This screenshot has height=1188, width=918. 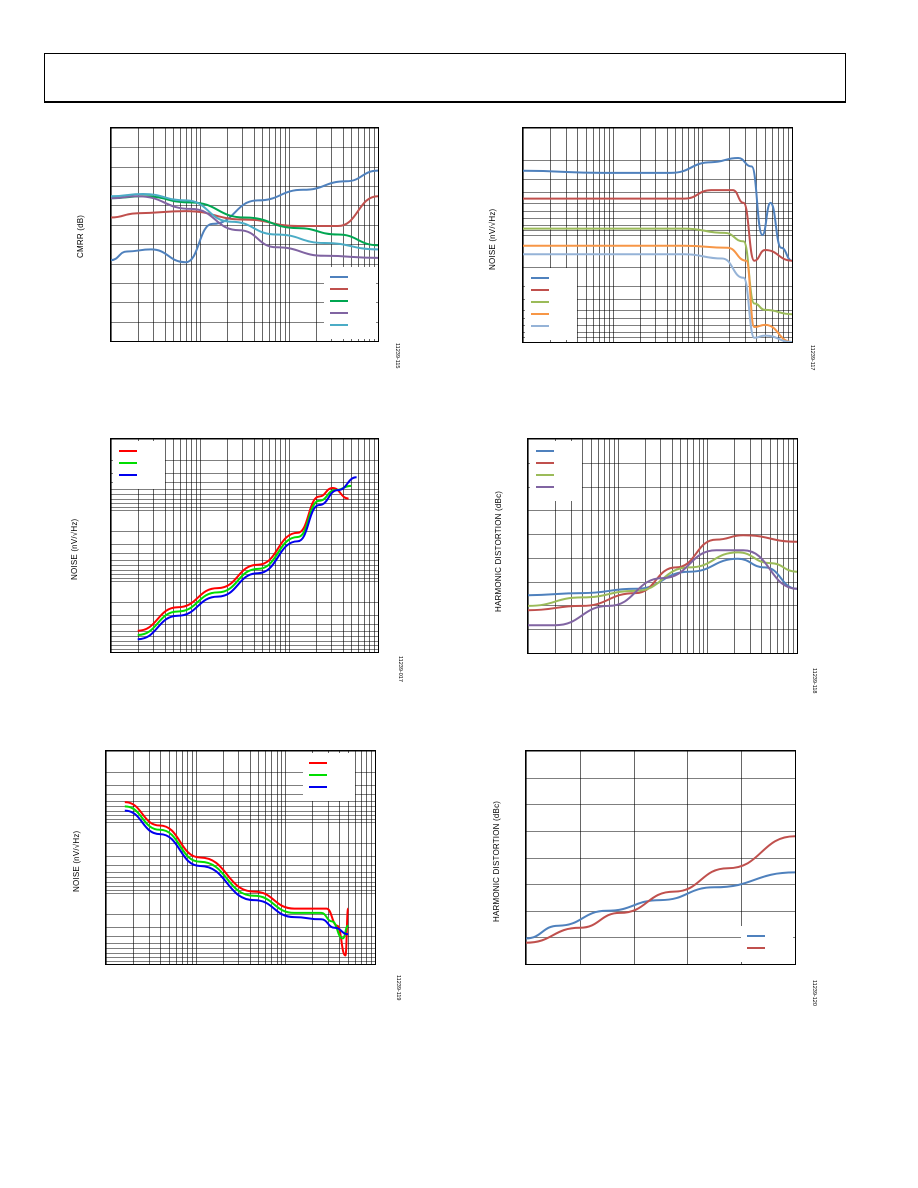 What do you see at coordinates (400, 669) in the screenshot?
I see `figure-id: 11239-017` at bounding box center [400, 669].